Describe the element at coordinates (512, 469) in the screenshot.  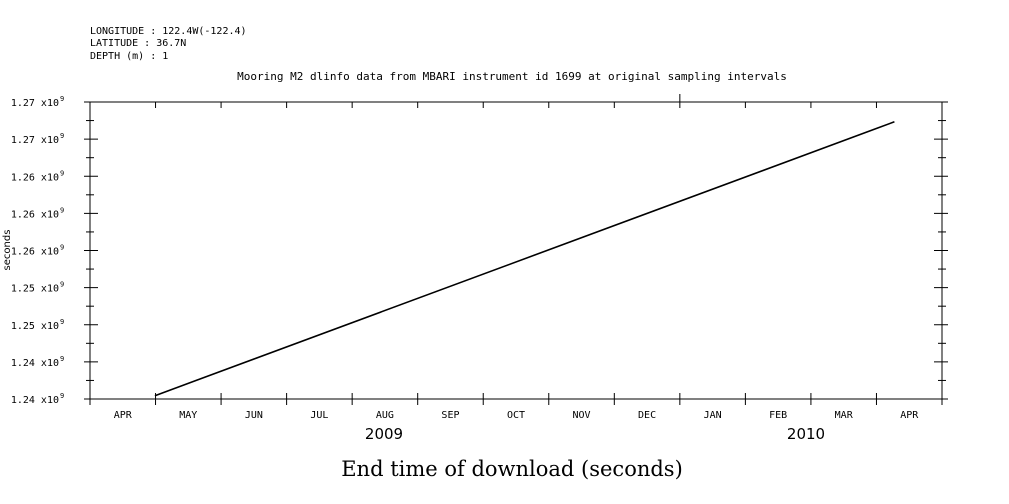
I see `x-axis-label: End time of download (seconds)` at that location.